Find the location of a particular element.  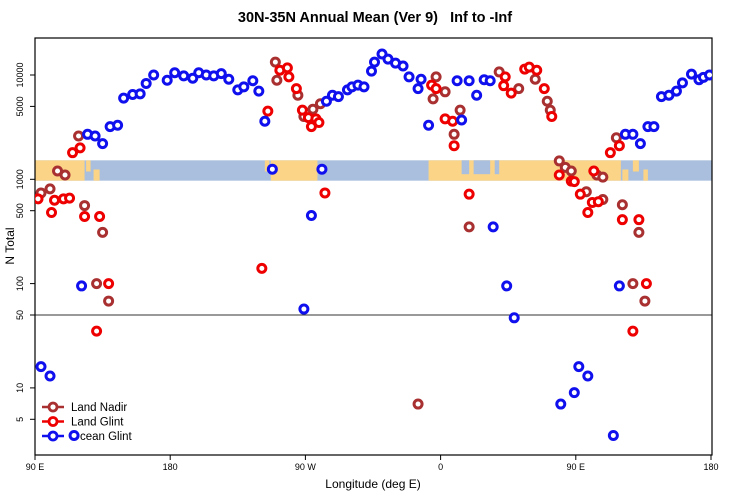

x-tick-label: 0 is located at coordinates (440, 467).